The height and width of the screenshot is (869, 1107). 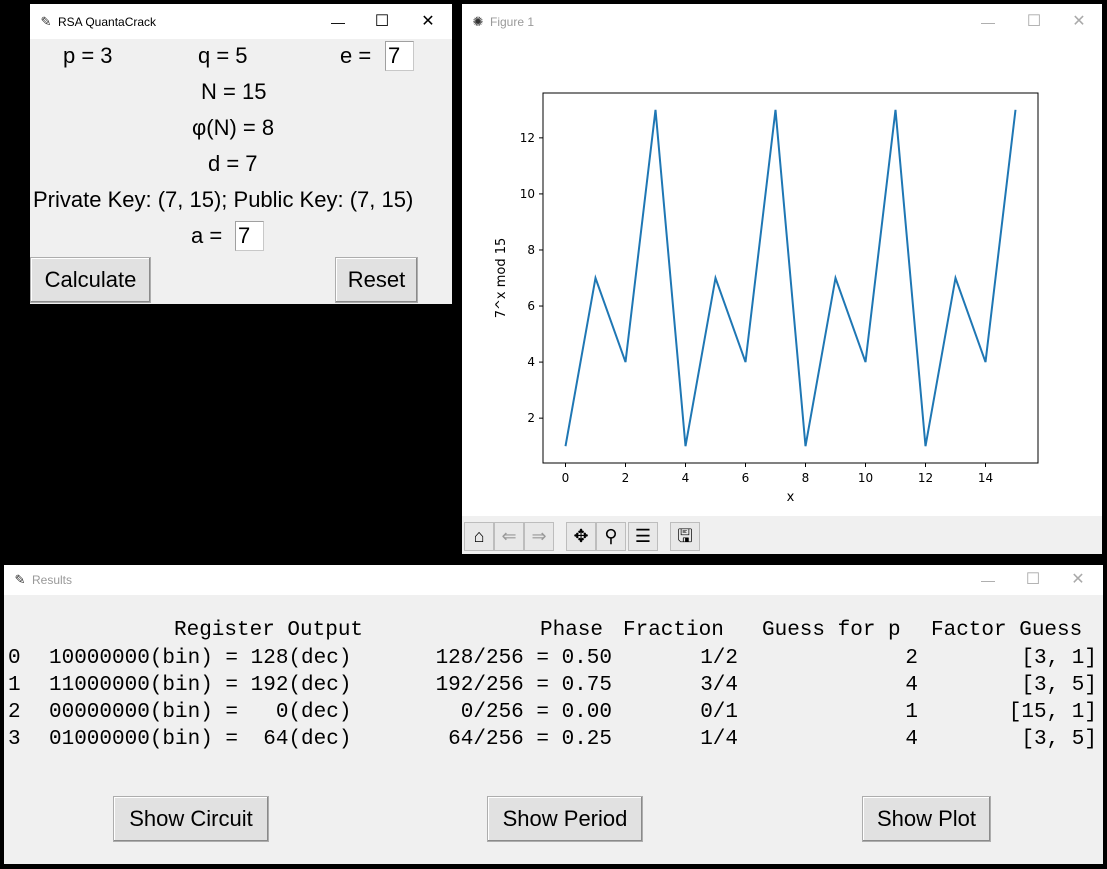 What do you see at coordinates (88, 55) in the screenshot?
I see `p-label: p = 3` at bounding box center [88, 55].